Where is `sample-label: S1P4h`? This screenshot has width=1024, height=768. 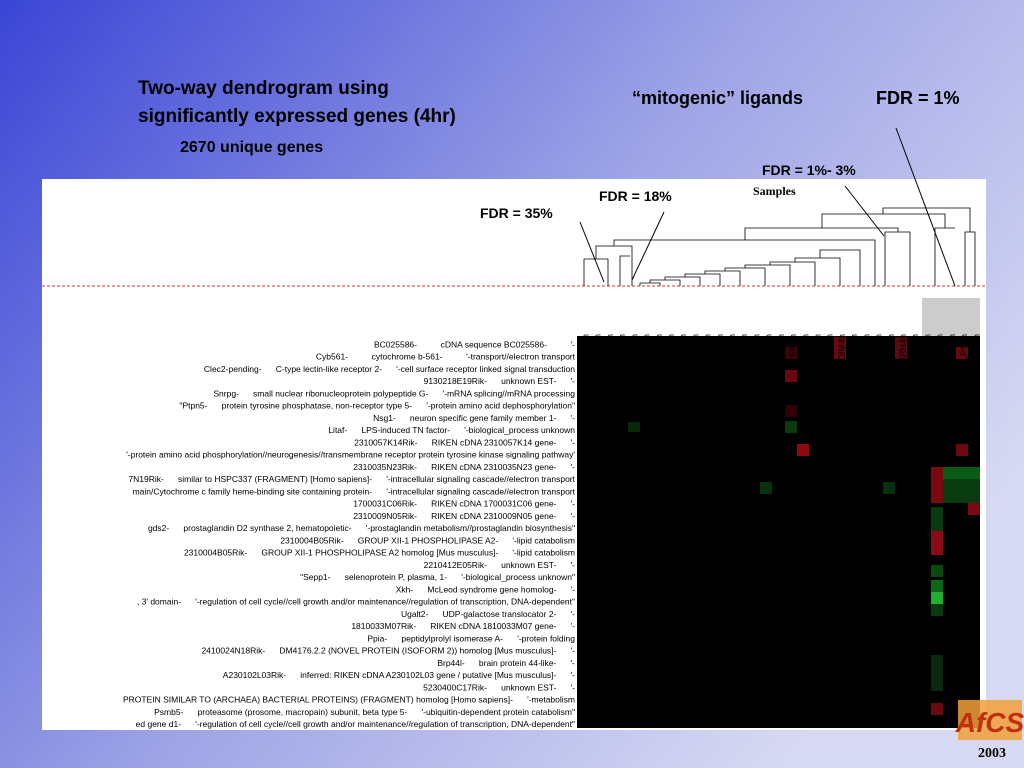 sample-label: S1P4h is located at coordinates (781, 347).